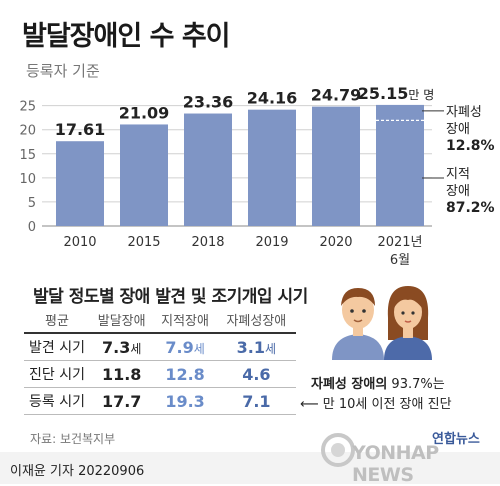  I want to click on bar-value-label: 25.15만 명, so click(396, 93).